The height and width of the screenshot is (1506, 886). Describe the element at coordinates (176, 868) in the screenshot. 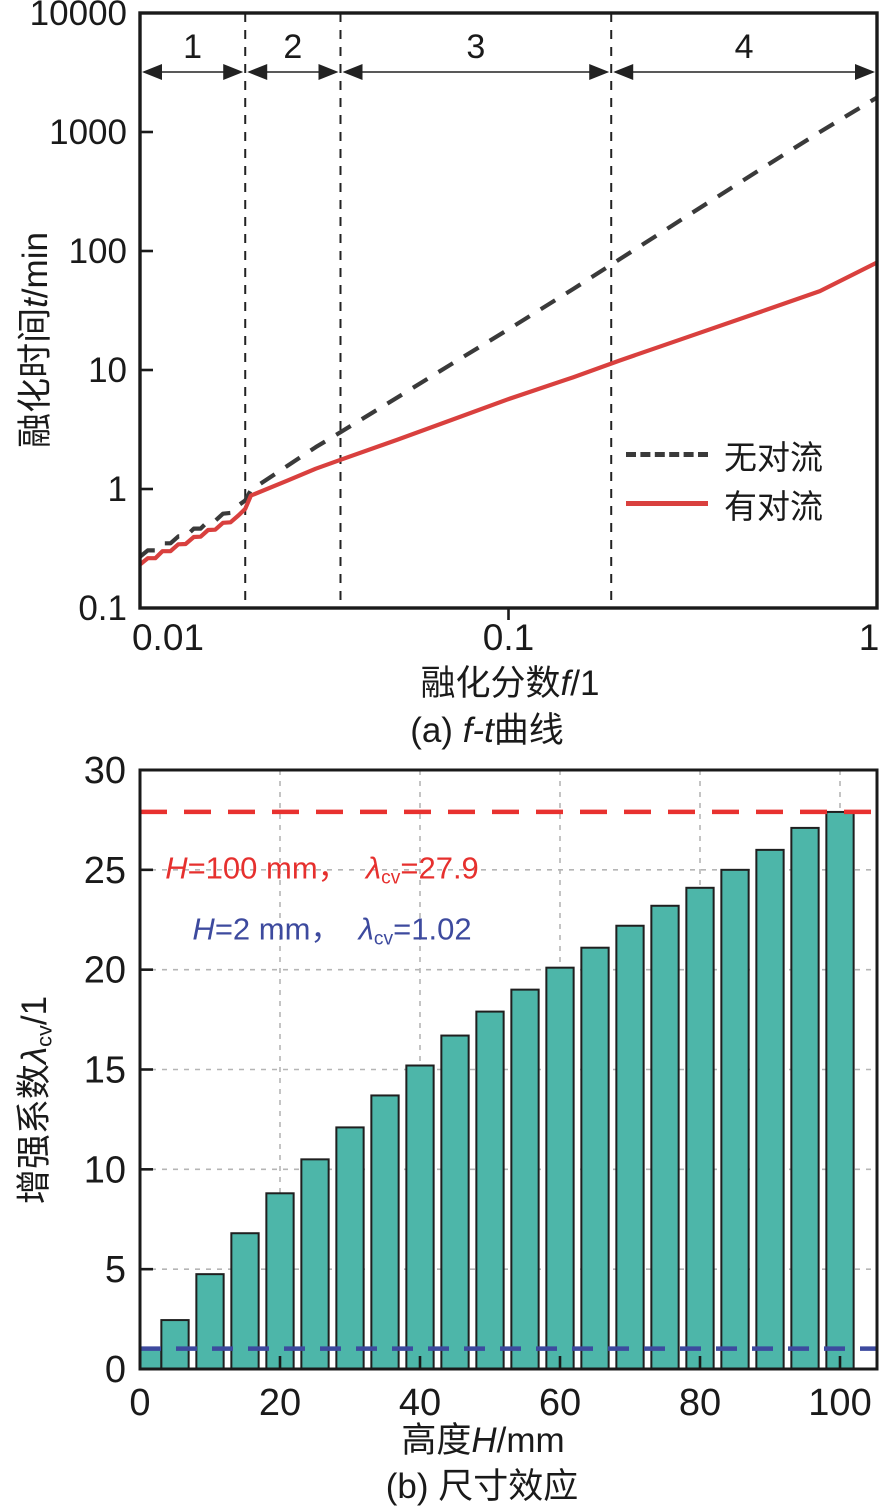

I see `annotation-h100-variable: H` at that location.